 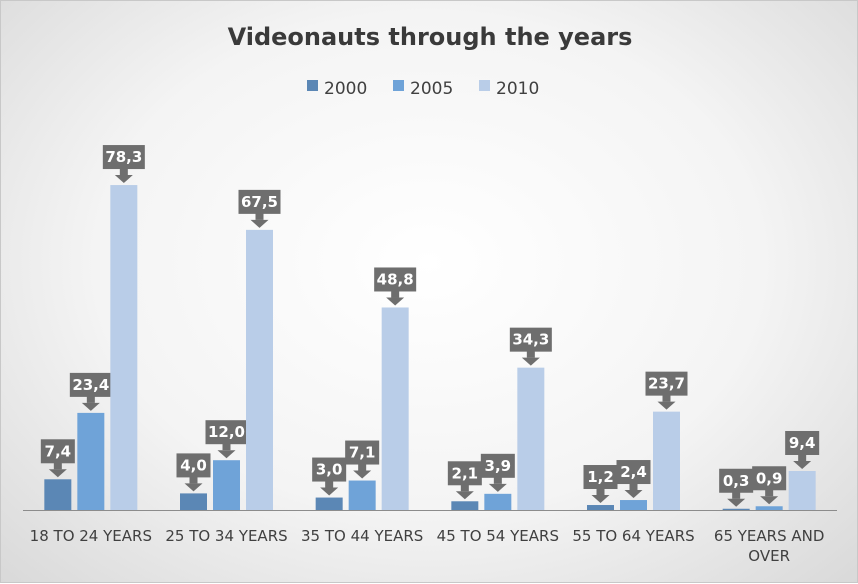 I want to click on legend-item-2005: 2005, so click(x=423, y=89).